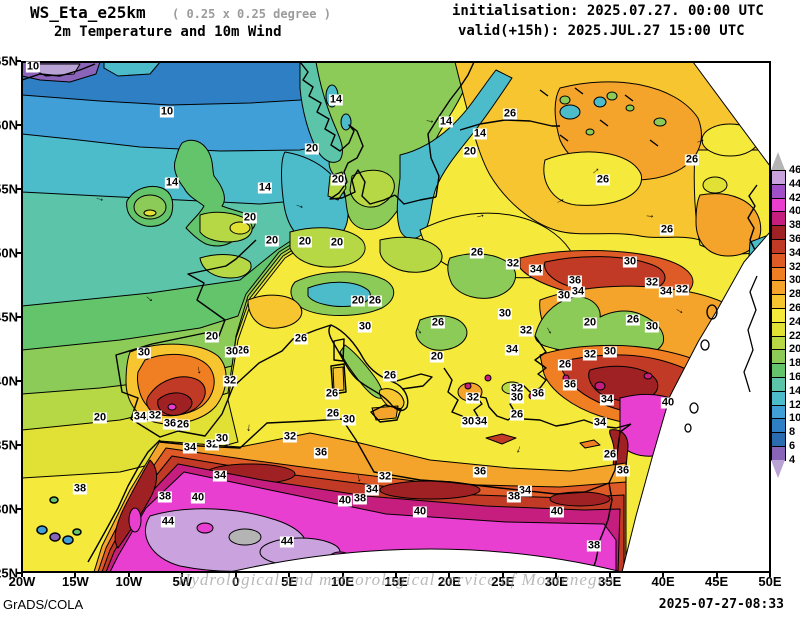 Image resolution: width=800 pixels, height=618 pixels. I want to click on grads-credit: GrADS/COLA, so click(43, 604).